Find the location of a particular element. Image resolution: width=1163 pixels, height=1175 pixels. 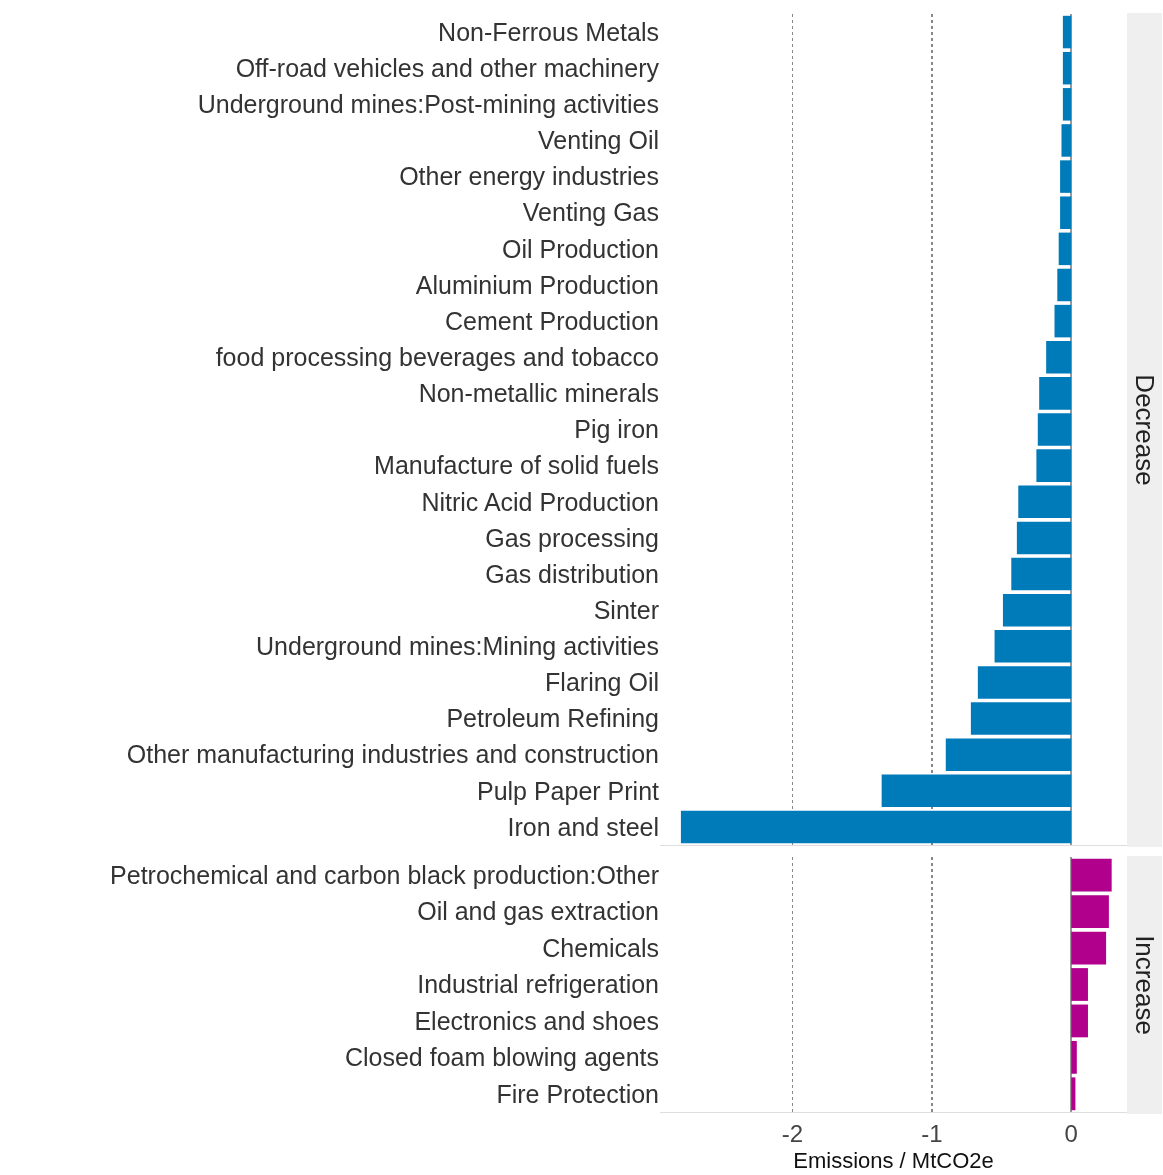

y-tick-label: Nitric Acid Production is located at coordinates (540, 501).